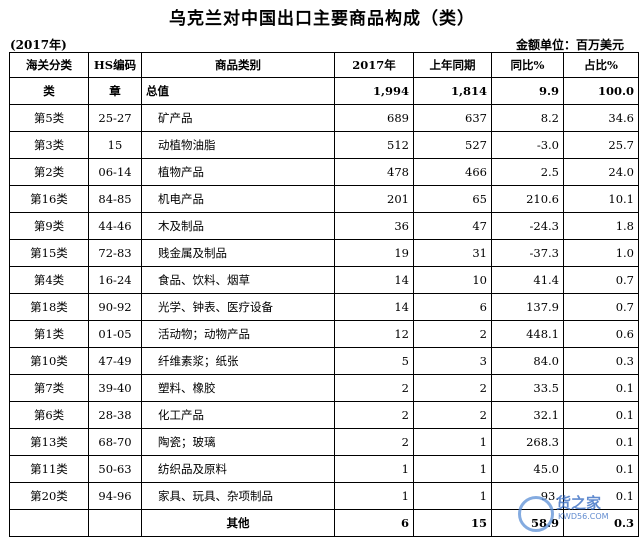 Image resolution: width=644 pixels, height=538 pixels. What do you see at coordinates (324, 118) in the screenshot?
I see `table-row: 第5类 25-27 矿产品 689 637 8.2 34.6` at bounding box center [324, 118].